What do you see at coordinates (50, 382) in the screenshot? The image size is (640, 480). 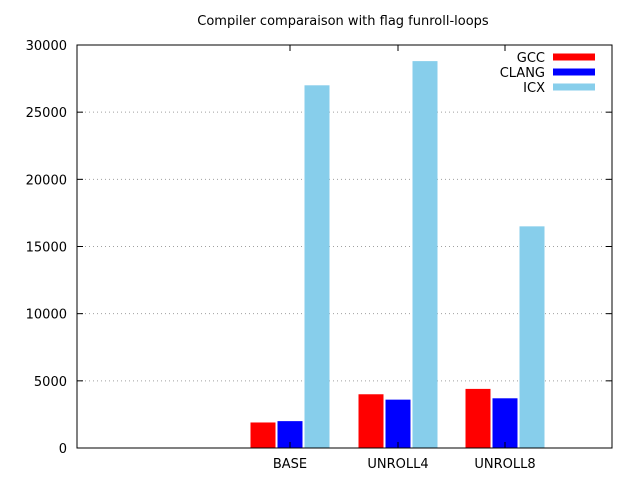 I see `y-tick-label: 5000` at bounding box center [50, 382].